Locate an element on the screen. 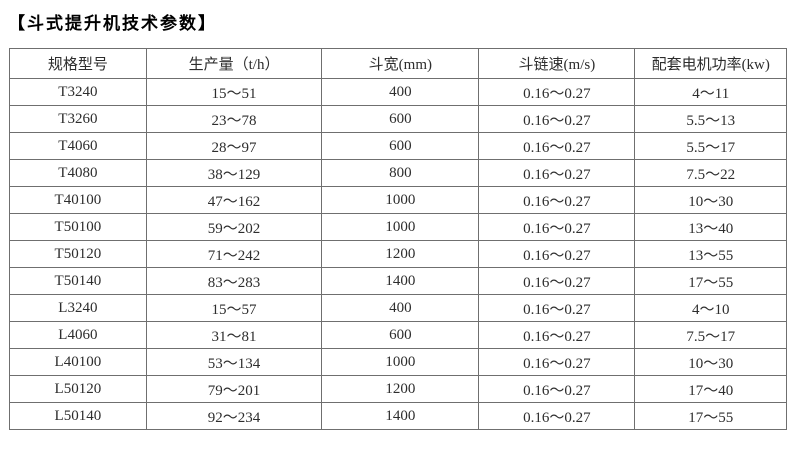  table-cell: 47～162 is located at coordinates (234, 200).